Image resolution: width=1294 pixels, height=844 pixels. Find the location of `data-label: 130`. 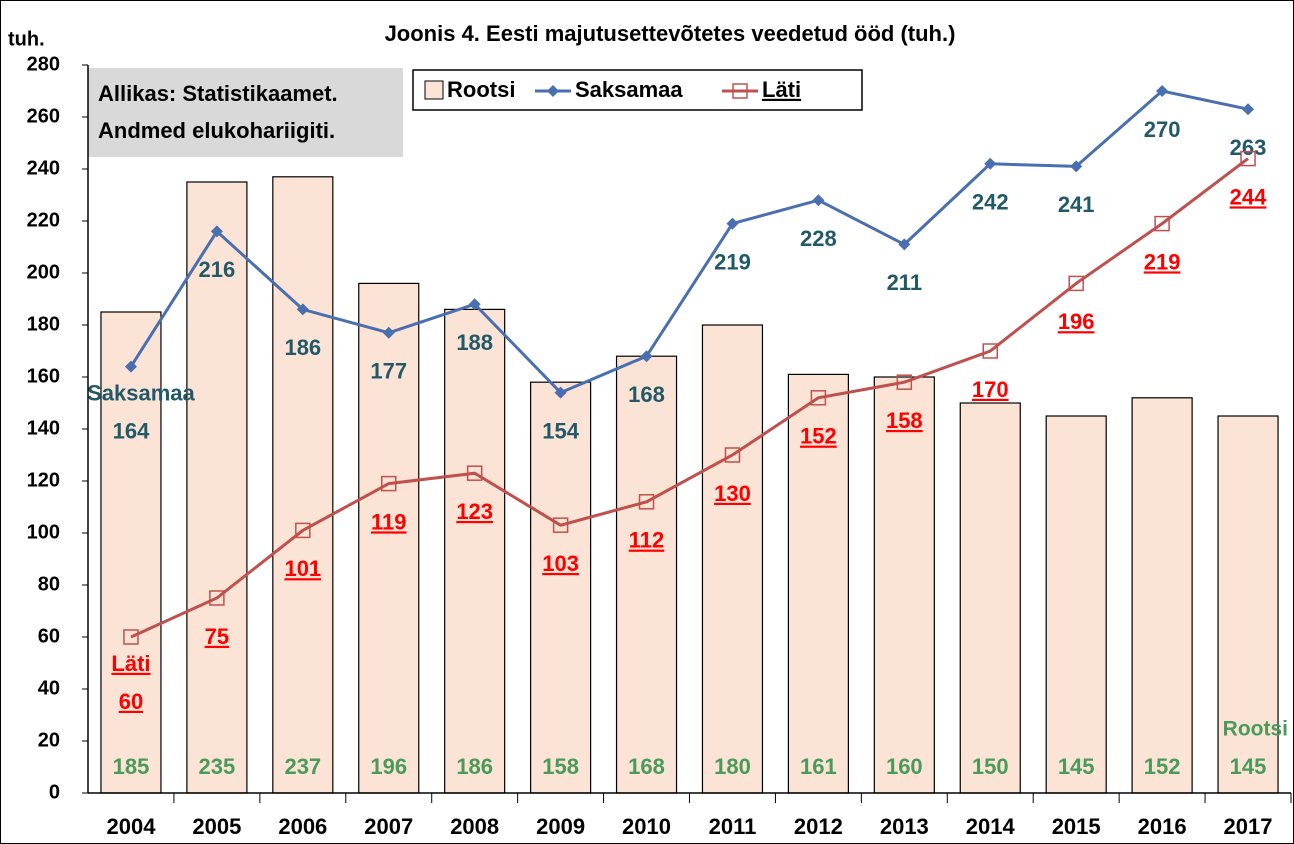

data-label: 130 is located at coordinates (732, 493).